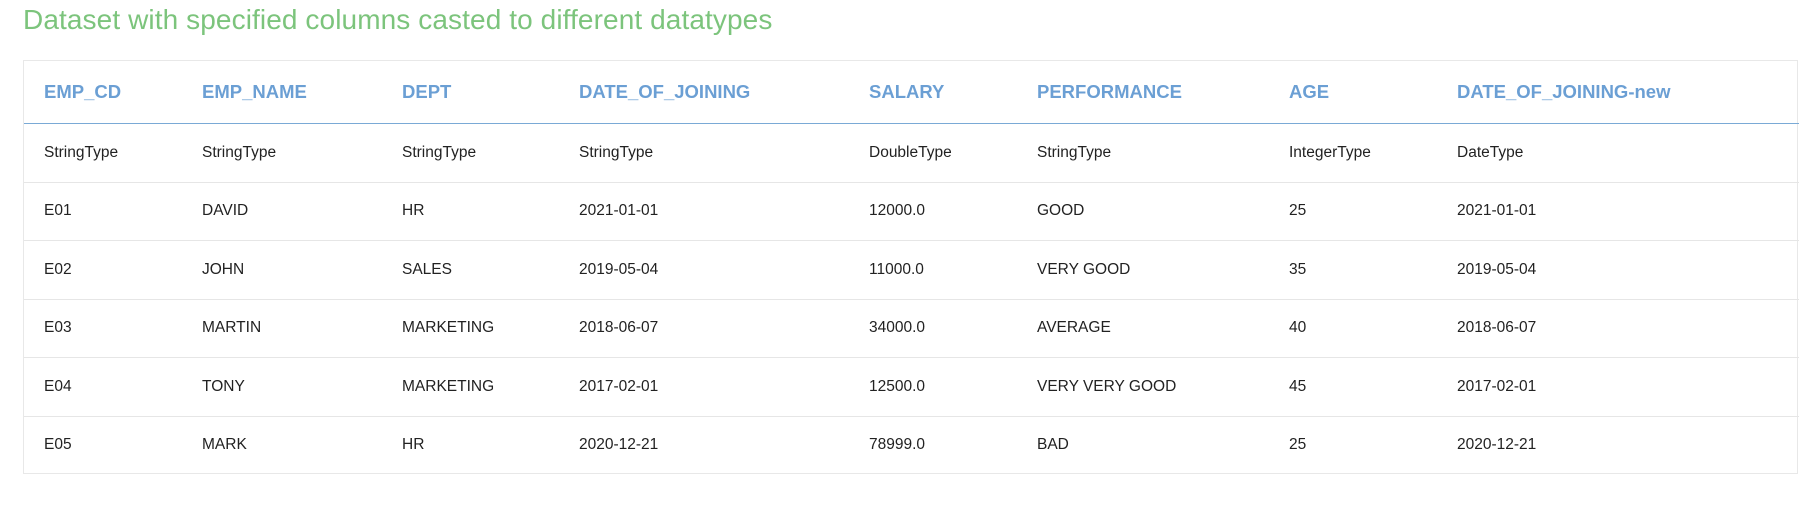 This screenshot has height=507, width=1813. Describe the element at coordinates (470, 270) in the screenshot. I see `table-cell: SALES` at that location.